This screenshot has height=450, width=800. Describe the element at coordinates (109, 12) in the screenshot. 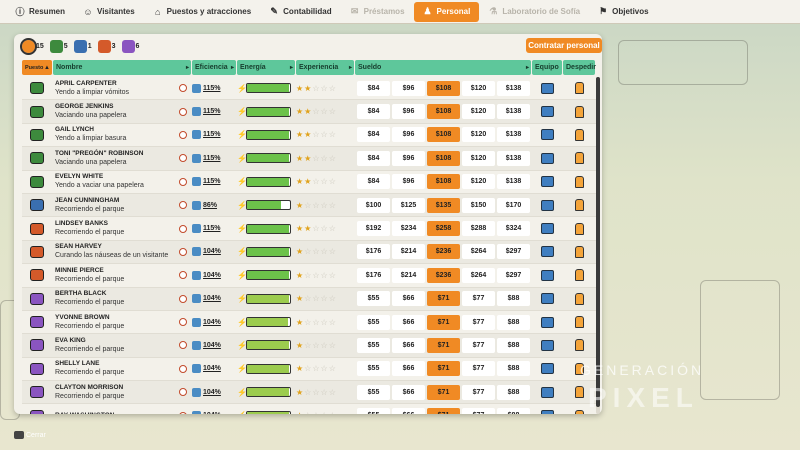

I see `tab-2: ☺ Visitantes` at that location.